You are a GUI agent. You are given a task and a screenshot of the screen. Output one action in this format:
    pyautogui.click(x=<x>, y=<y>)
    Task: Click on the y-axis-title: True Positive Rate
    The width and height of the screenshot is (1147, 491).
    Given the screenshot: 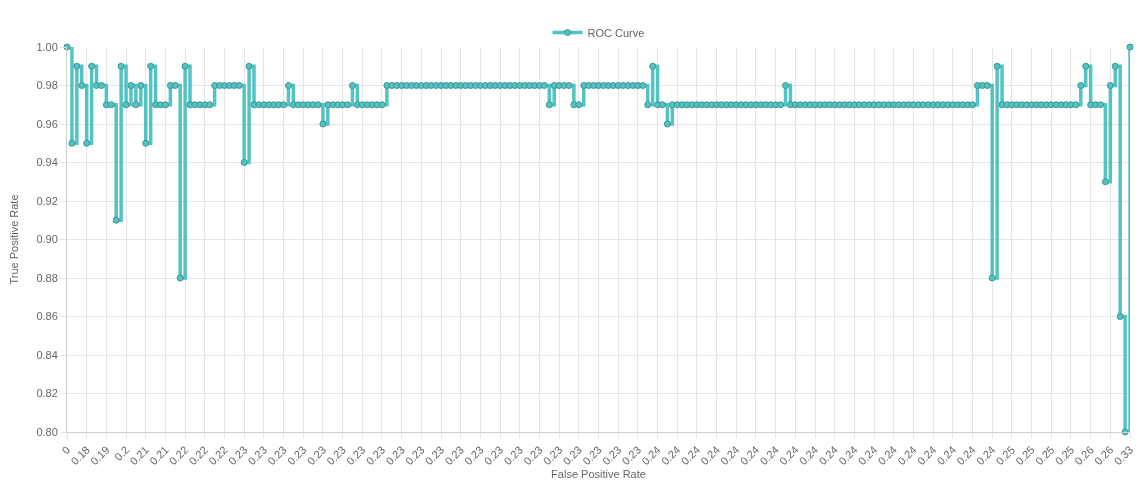 What is the action you would take?
    pyautogui.click(x=14, y=239)
    